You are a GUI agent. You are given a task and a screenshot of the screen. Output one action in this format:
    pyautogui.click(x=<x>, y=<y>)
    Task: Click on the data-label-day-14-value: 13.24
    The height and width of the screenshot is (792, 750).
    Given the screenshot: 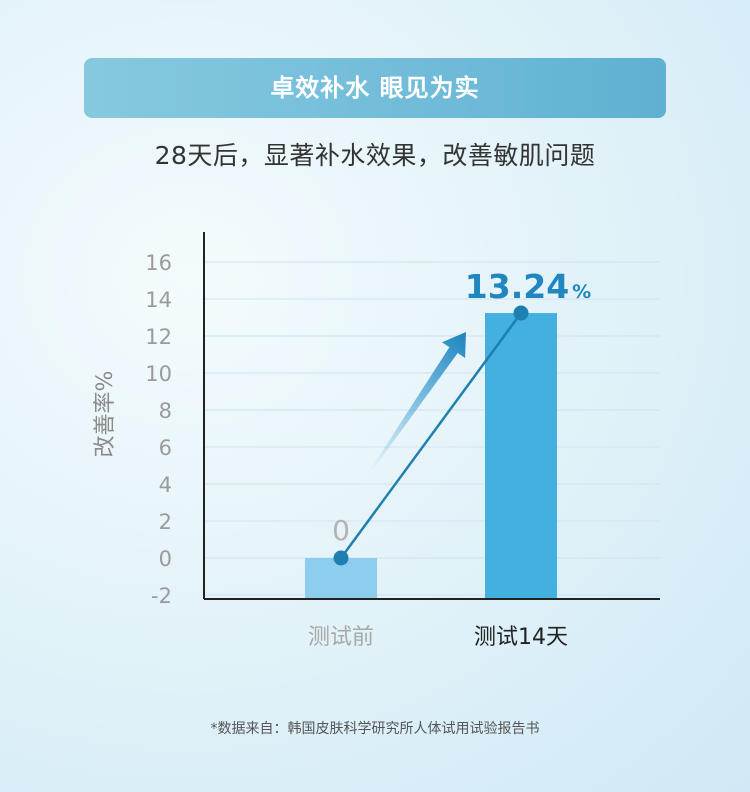 What is the action you would take?
    pyautogui.click(x=517, y=286)
    